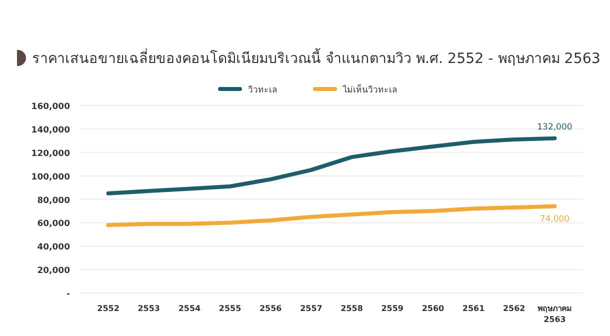 The image size is (610, 336). What do you see at coordinates (331, 166) in the screenshot?
I see `line-series` at bounding box center [331, 166].